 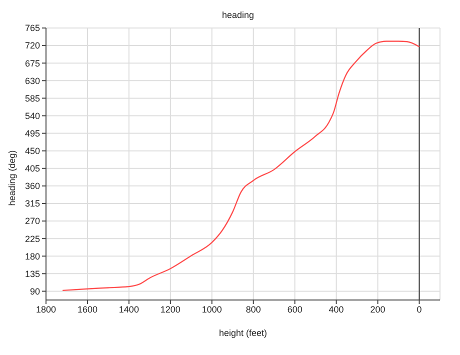 I want to click on y-tick-label: 180, so click(x=32, y=256).